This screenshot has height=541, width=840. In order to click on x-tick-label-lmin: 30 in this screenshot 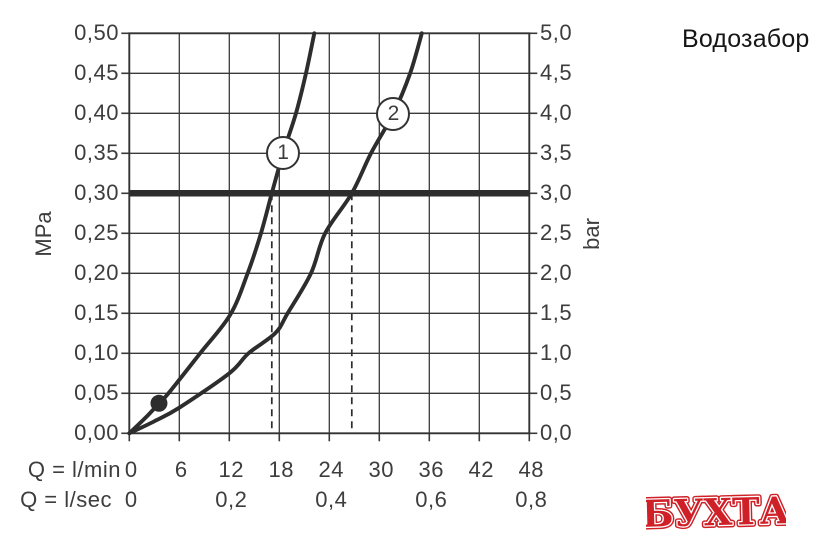, I will do `click(381, 469)`.